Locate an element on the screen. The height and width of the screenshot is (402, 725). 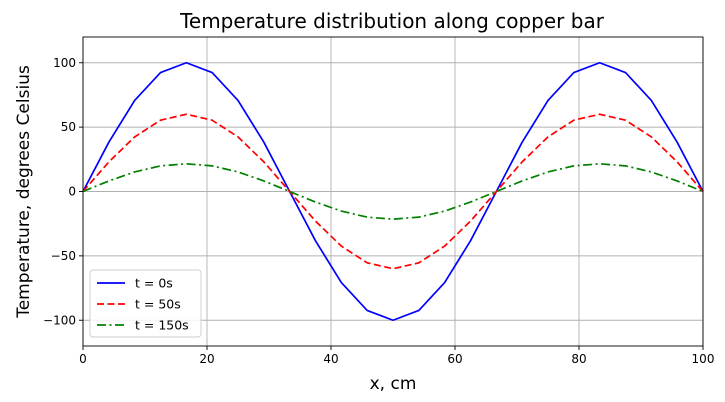
legend: t = 0s t = 50s t = 150s is located at coordinates (145, 303).